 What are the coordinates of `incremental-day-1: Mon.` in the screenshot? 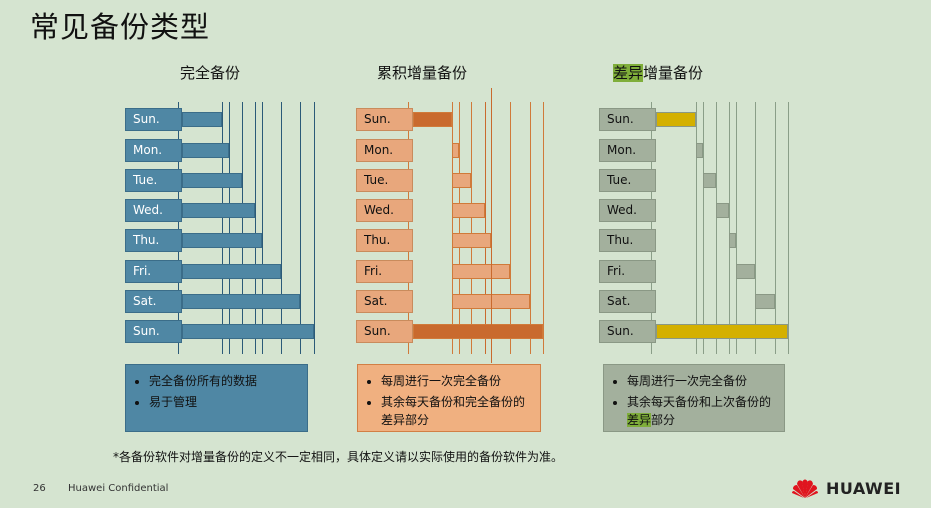 It's located at (384, 150).